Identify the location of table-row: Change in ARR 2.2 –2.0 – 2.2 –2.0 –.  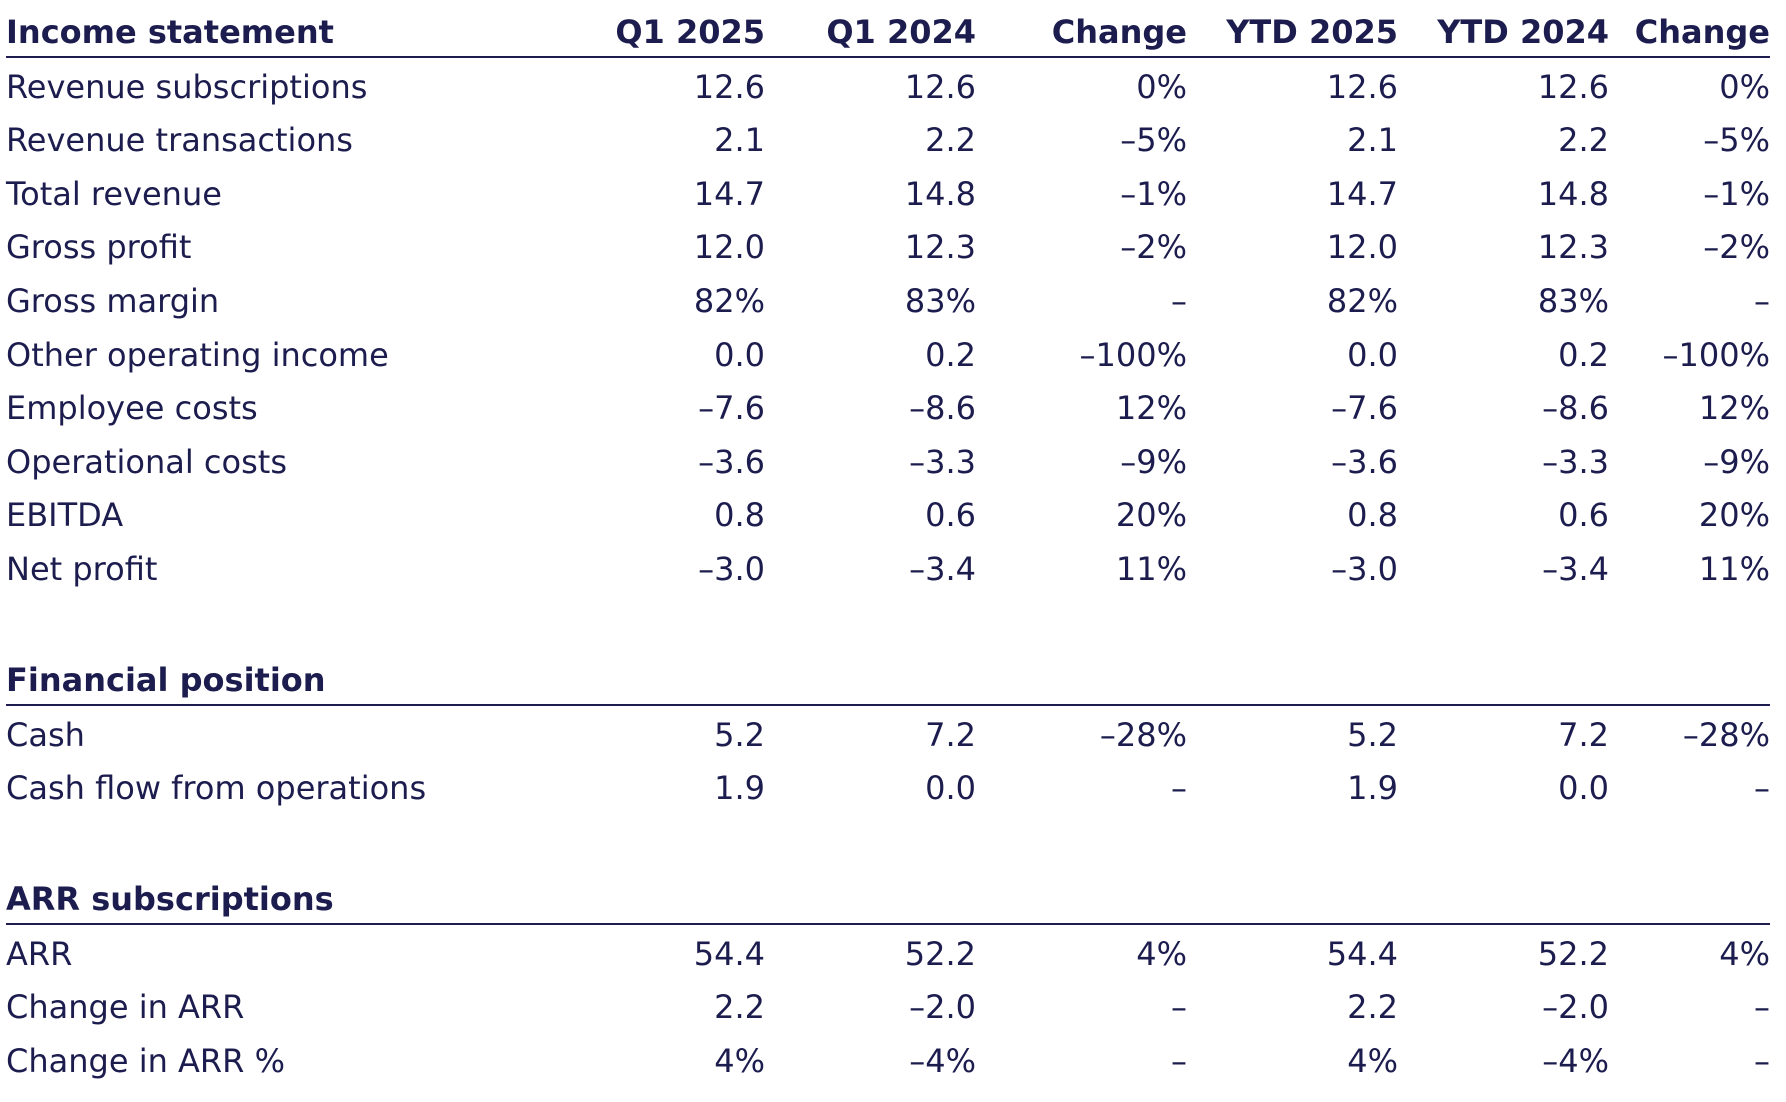
(888, 1006).